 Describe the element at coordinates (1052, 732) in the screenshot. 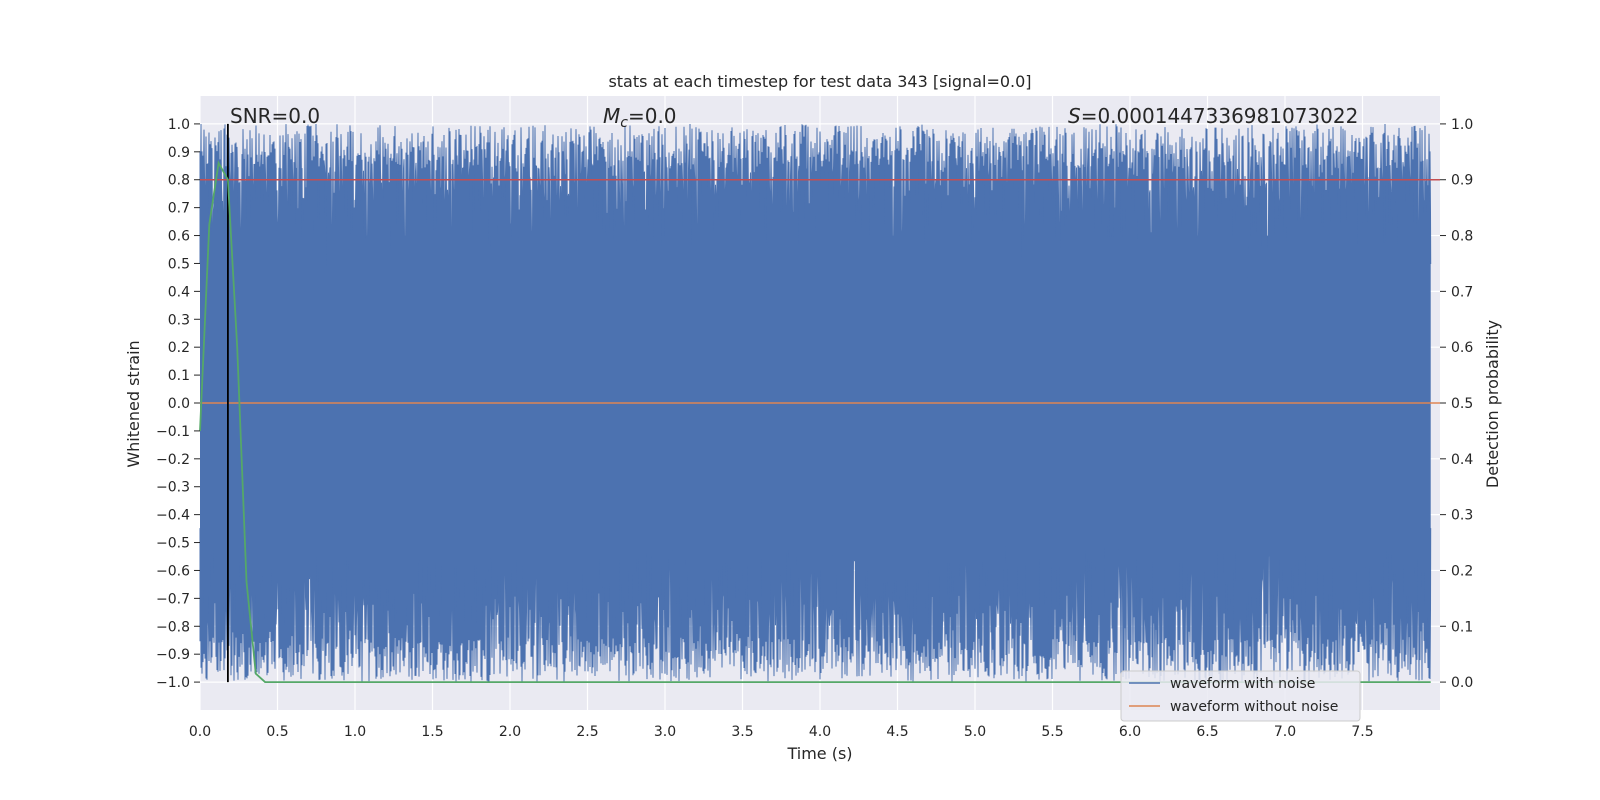

I see `x-tick-label: 5.5` at that location.